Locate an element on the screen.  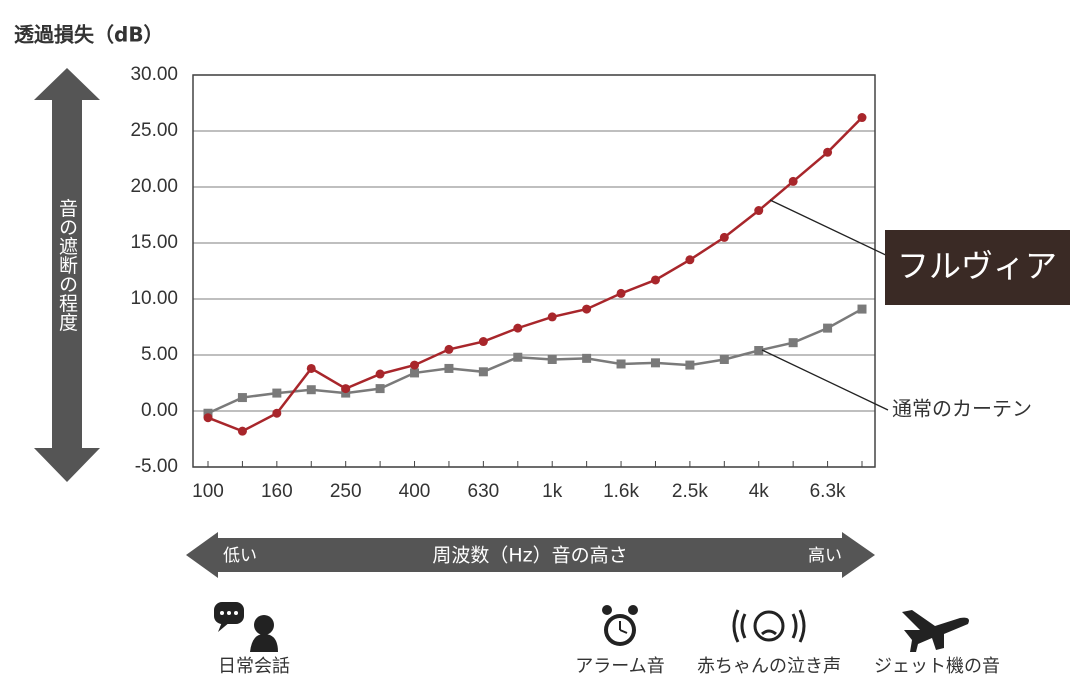
x-tick-label: 1.6k is located at coordinates (621, 491).